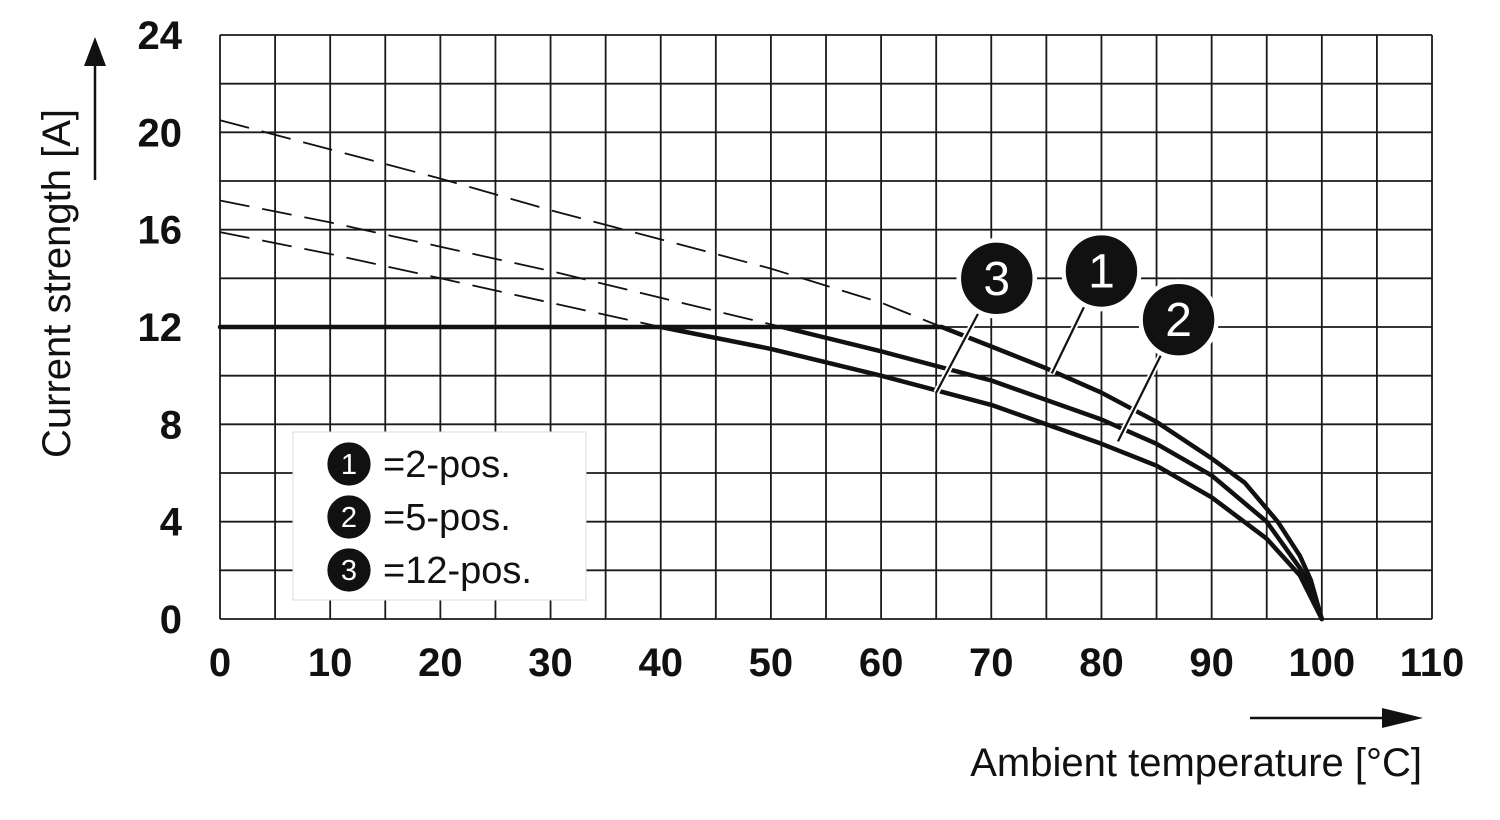  Describe the element at coordinates (881, 663) in the screenshot. I see `x-tick-label: 60` at that location.